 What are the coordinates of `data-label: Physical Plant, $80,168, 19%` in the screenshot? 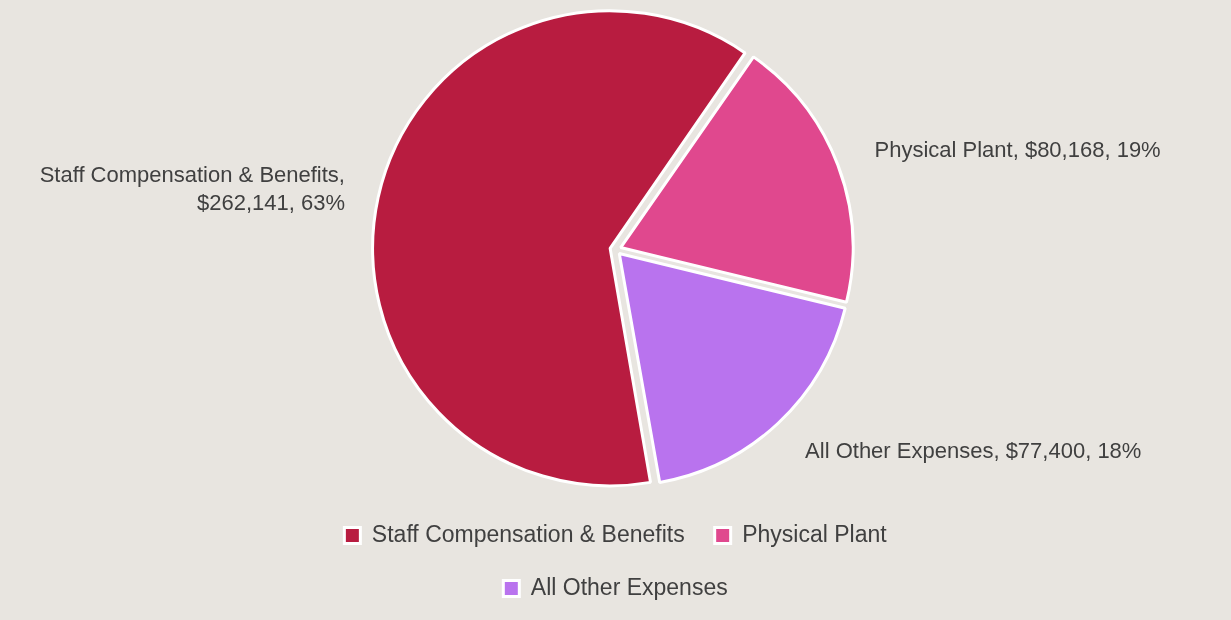 It's located at (1017, 150).